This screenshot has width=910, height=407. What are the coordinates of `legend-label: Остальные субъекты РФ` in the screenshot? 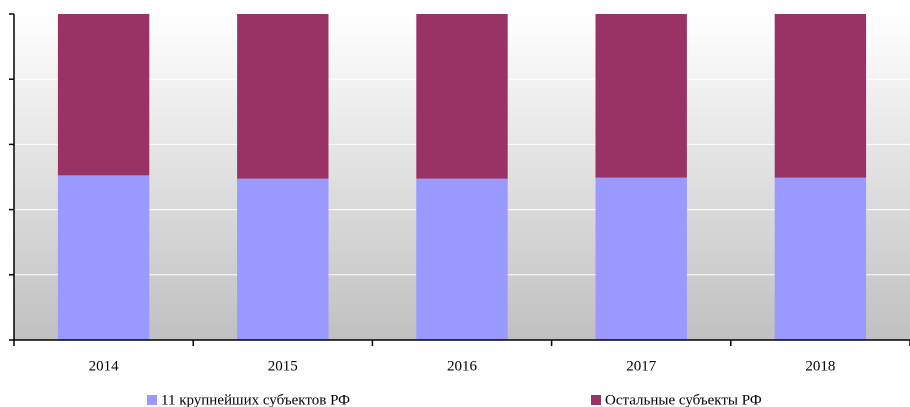 It's located at (683, 399).